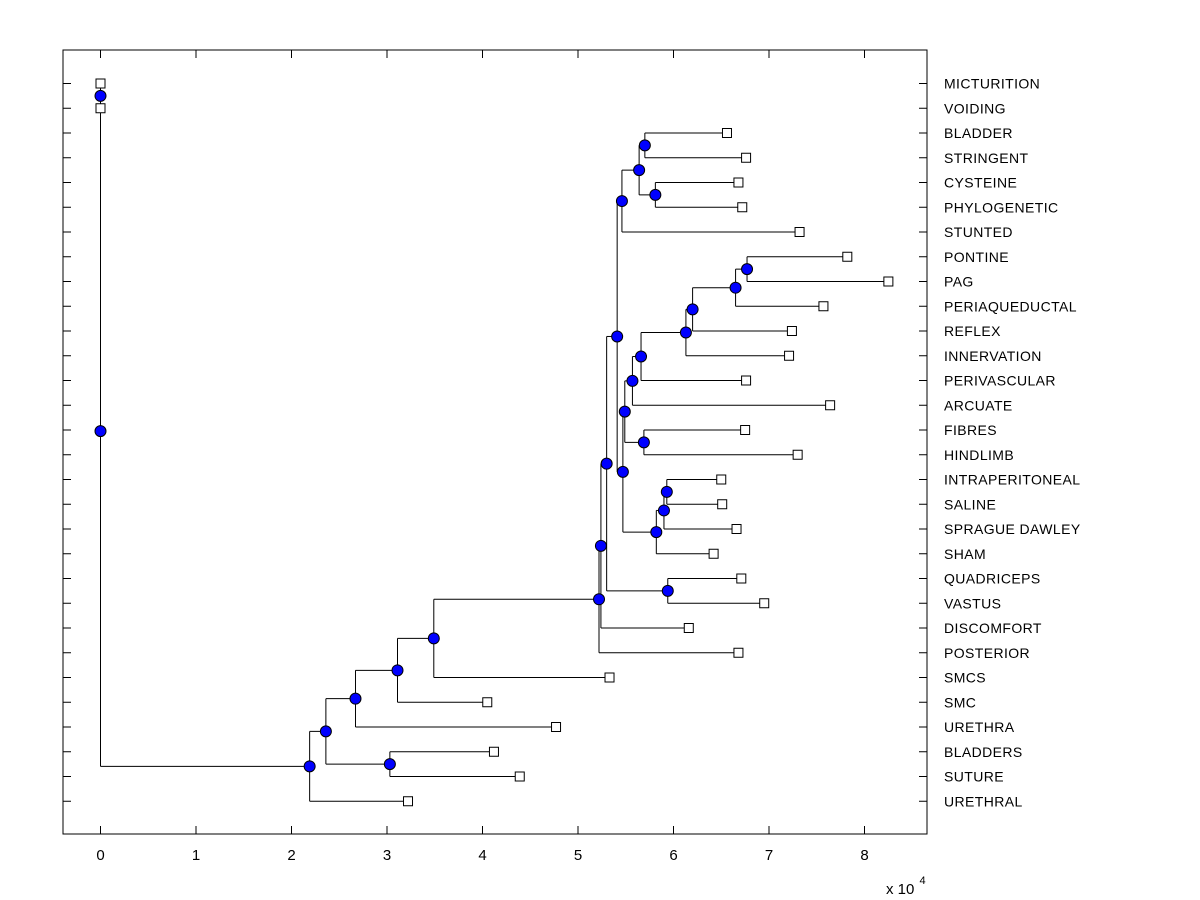 The width and height of the screenshot is (1200, 900). Describe the element at coordinates (291, 855) in the screenshot. I see `x-tick-label: 2` at that location.